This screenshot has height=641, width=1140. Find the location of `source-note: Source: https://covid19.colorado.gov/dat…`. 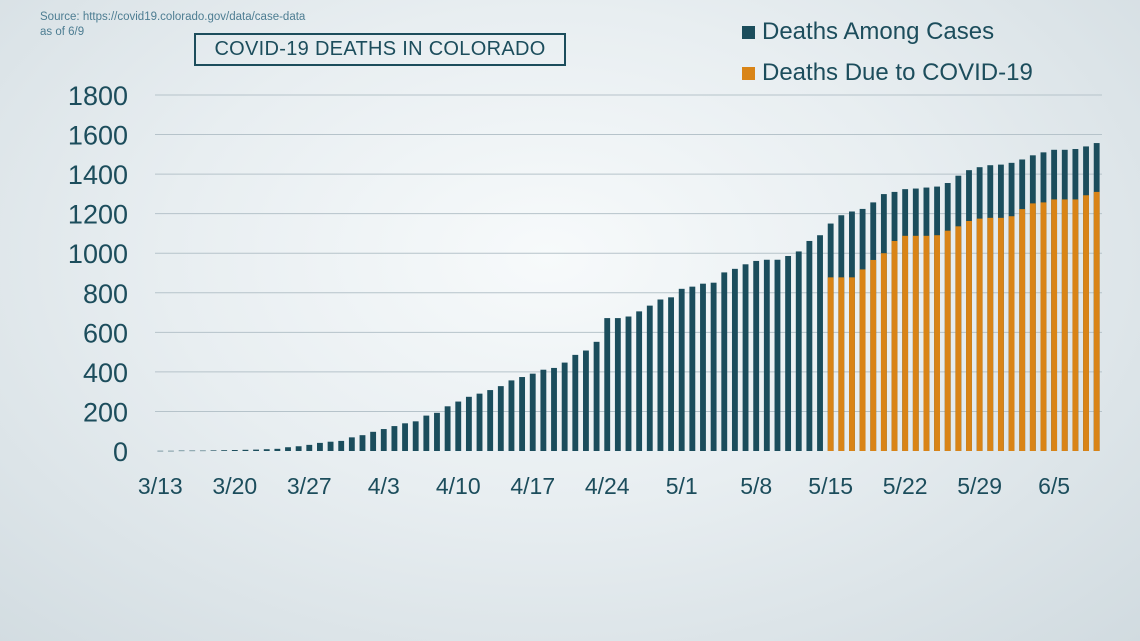

source-note: Source: https://covid19.colorado.gov/dat… is located at coordinates (172, 25).